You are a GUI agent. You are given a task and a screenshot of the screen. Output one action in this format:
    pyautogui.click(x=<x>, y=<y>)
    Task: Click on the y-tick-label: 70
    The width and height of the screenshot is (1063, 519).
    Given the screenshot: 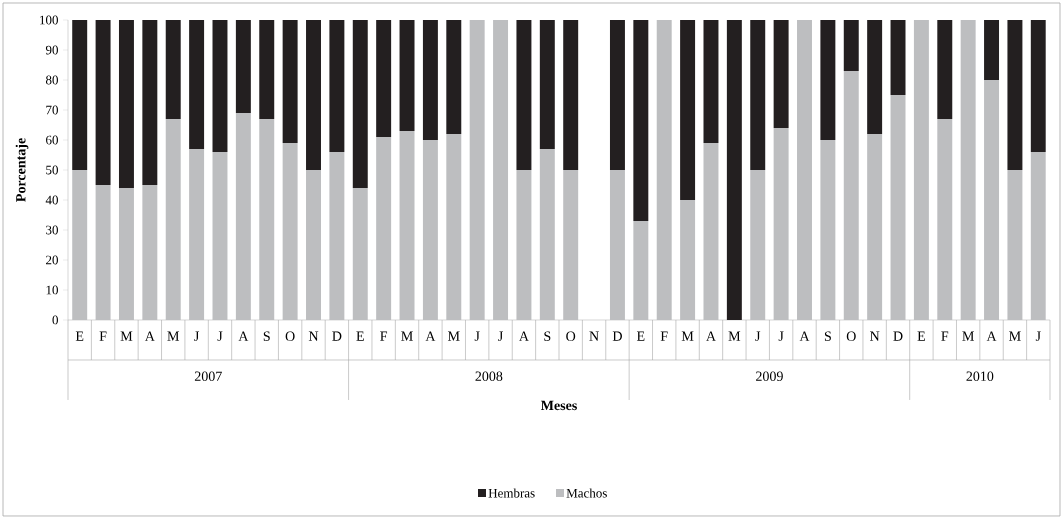 What is the action you would take?
    pyautogui.click(x=52, y=110)
    